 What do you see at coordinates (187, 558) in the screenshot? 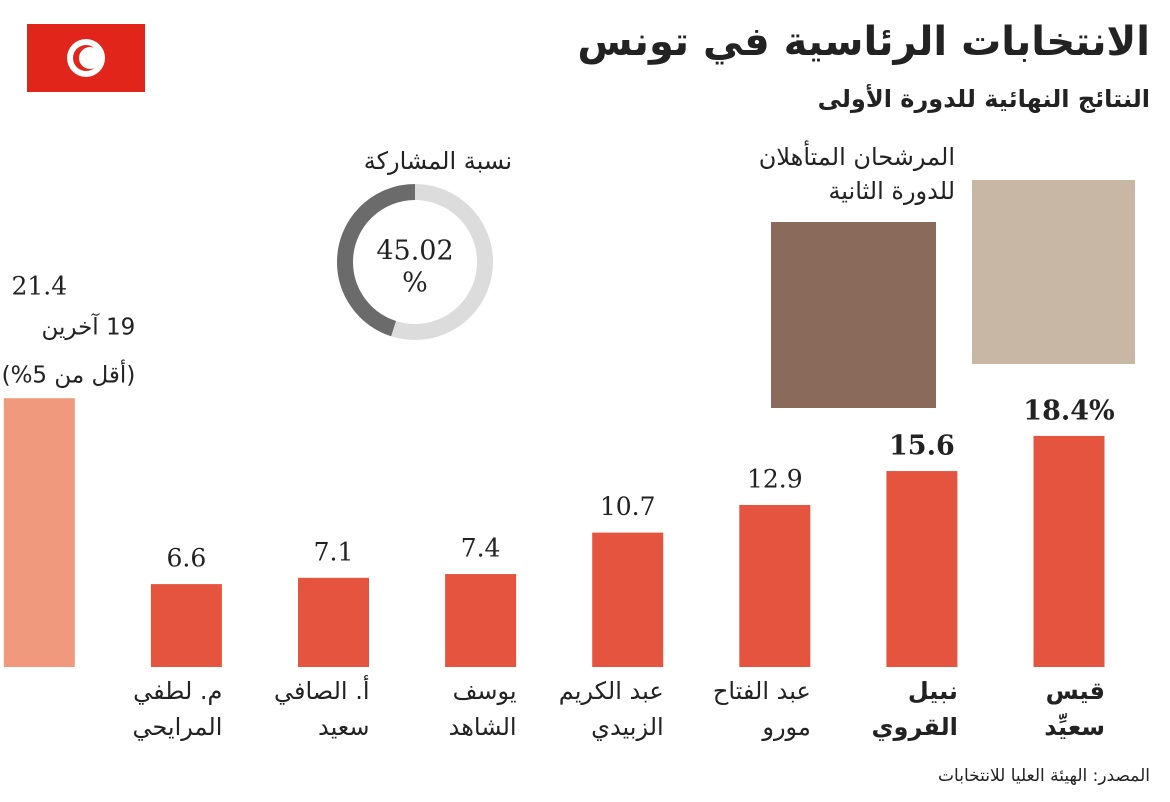
I see `value-label: 6.6` at bounding box center [187, 558].